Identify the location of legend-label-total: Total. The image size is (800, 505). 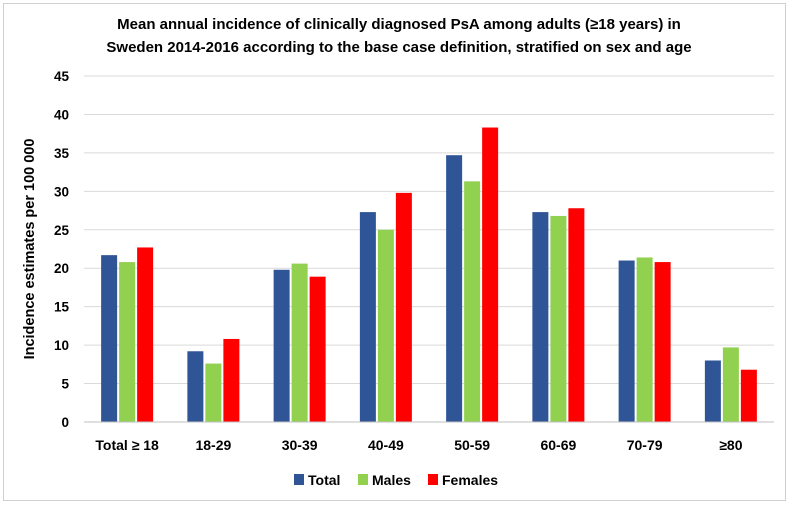
(324, 480).